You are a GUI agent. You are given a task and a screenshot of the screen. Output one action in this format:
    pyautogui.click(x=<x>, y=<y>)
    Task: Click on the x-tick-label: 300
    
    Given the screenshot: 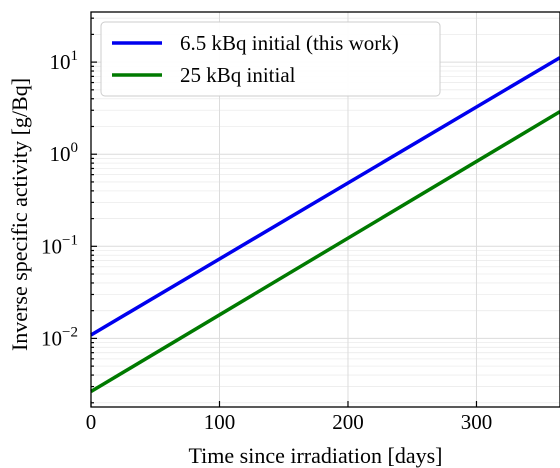 What is the action you would take?
    pyautogui.click(x=477, y=422)
    